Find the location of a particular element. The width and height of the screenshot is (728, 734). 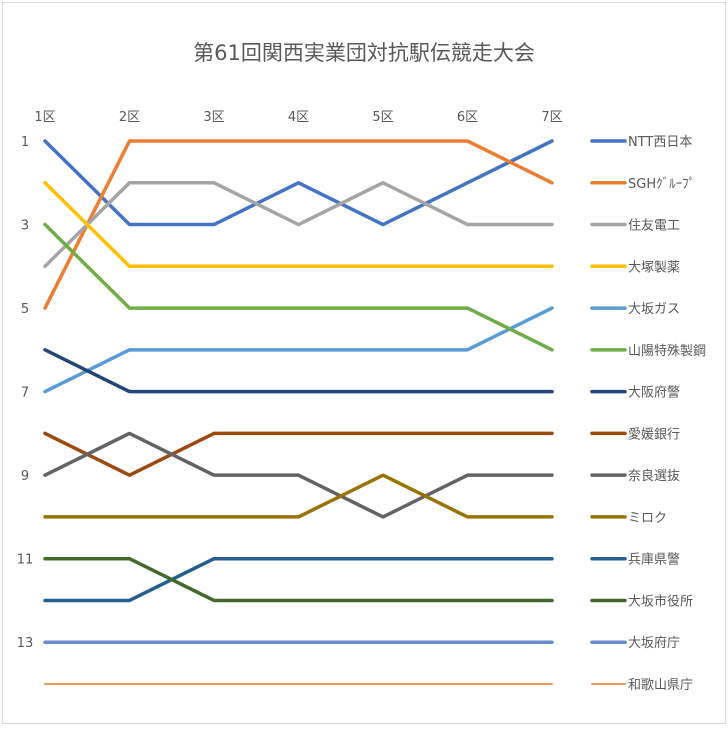

legend-label: 山陽特殊製鋼 is located at coordinates (667, 351).